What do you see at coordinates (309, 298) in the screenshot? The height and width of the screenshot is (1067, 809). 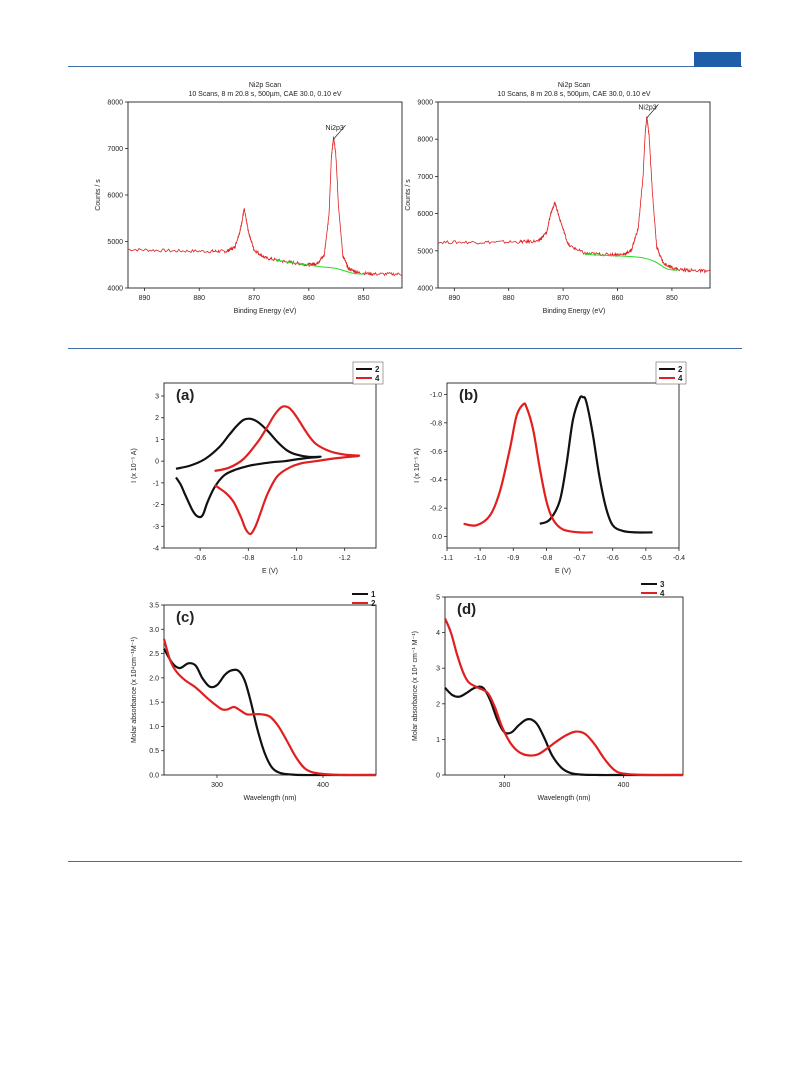 I see `x-tick-label: 860` at bounding box center [309, 298].